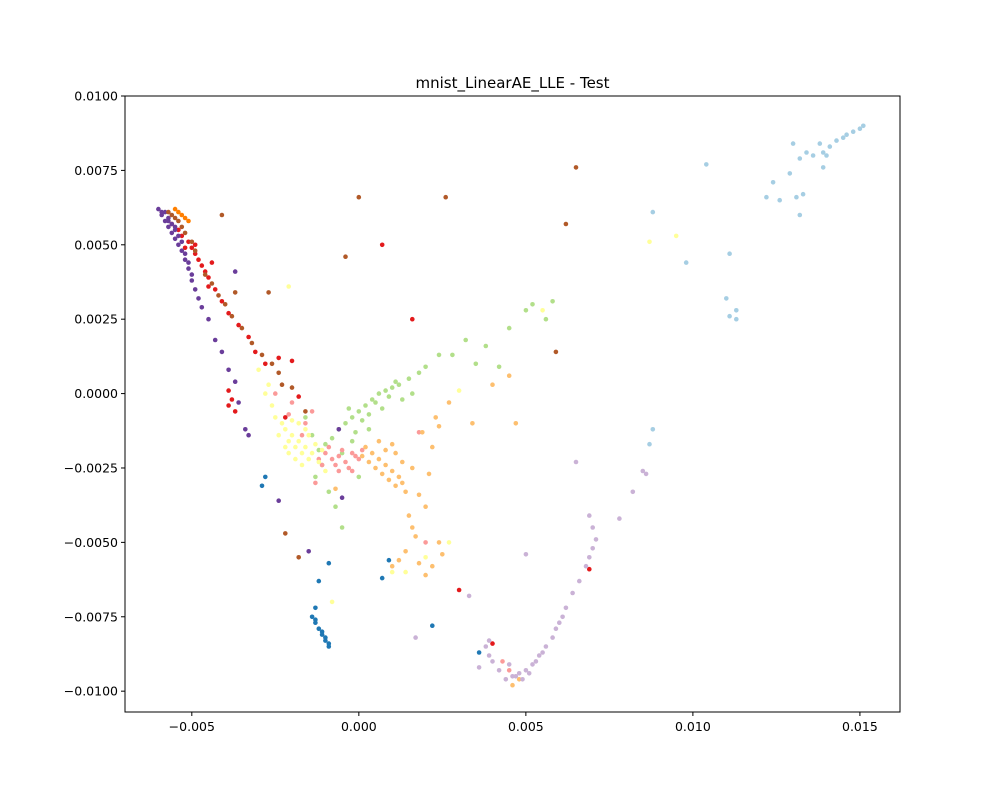  Describe the element at coordinates (192, 726) in the screenshot. I see `x-tick-label: −0.005` at that location.